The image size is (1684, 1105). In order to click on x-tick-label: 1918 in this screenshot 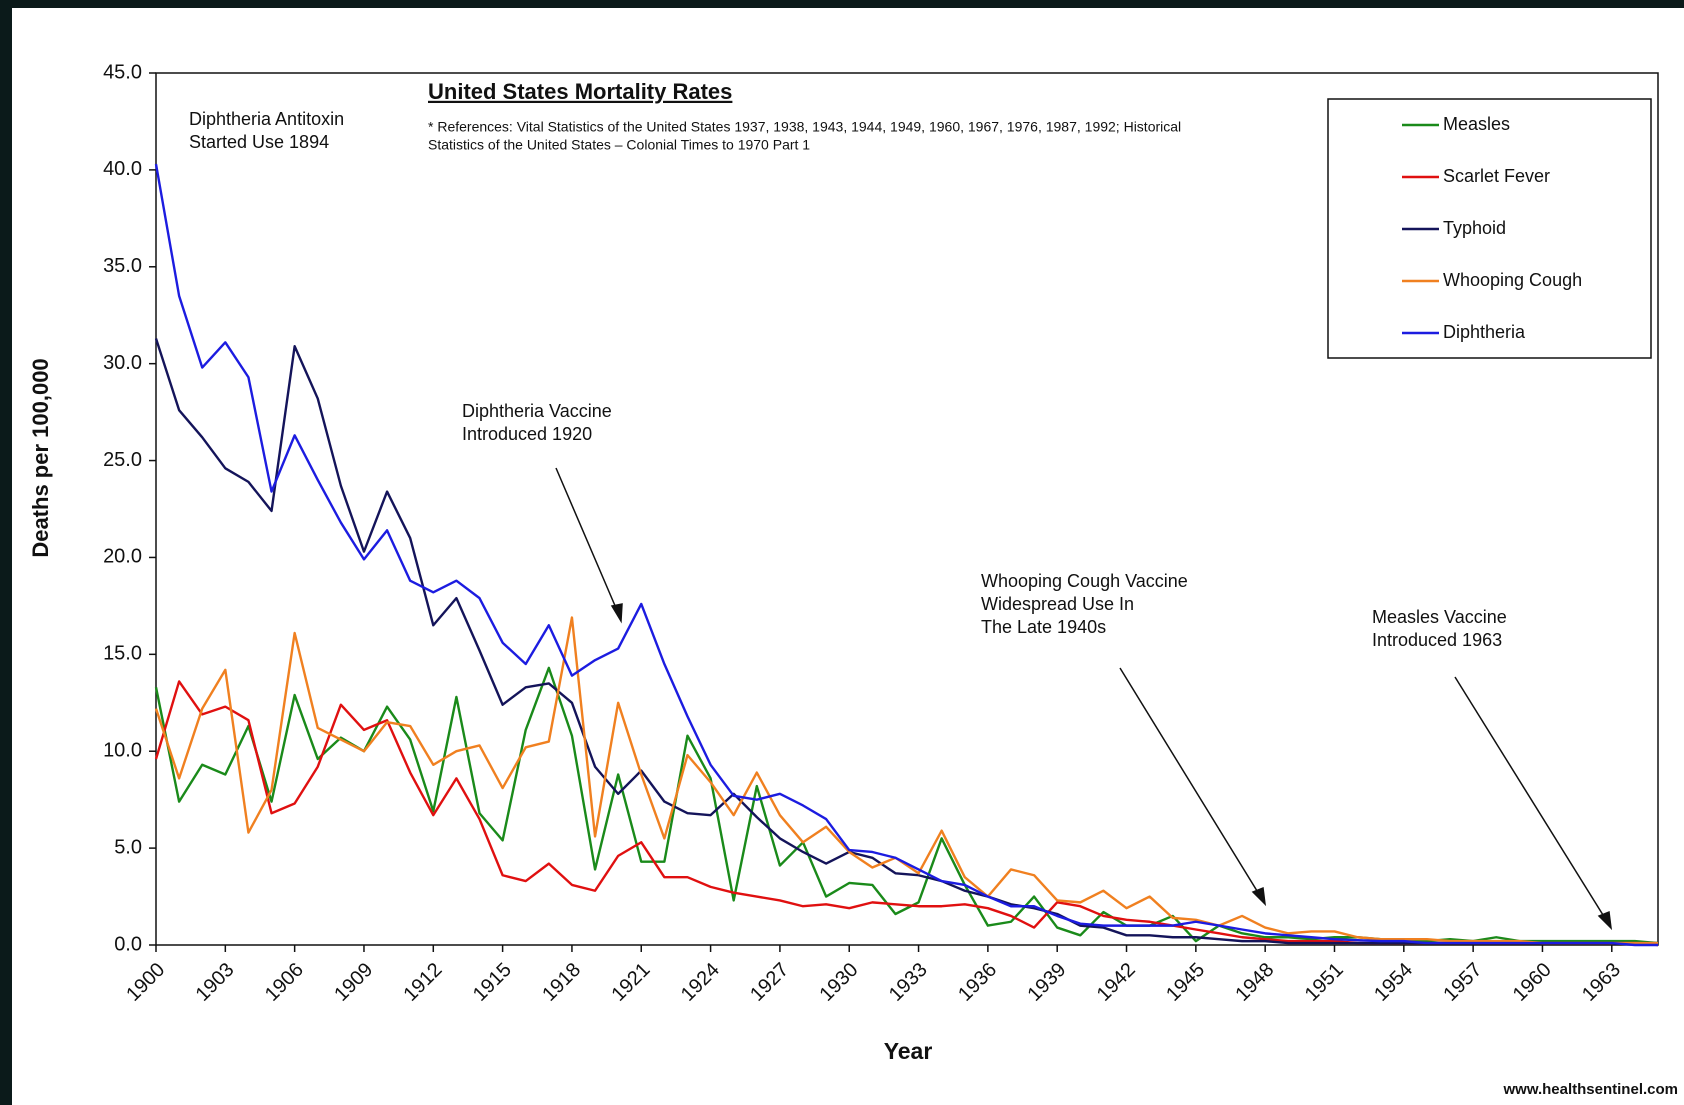, I will do `click(561, 982)`.